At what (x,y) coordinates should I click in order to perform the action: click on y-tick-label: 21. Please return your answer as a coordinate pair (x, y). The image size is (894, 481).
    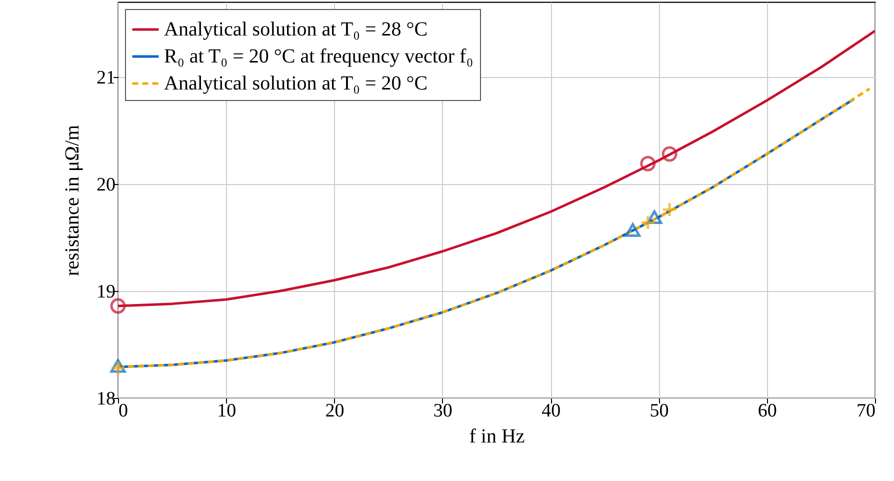
    Looking at the image, I should click on (106, 77).